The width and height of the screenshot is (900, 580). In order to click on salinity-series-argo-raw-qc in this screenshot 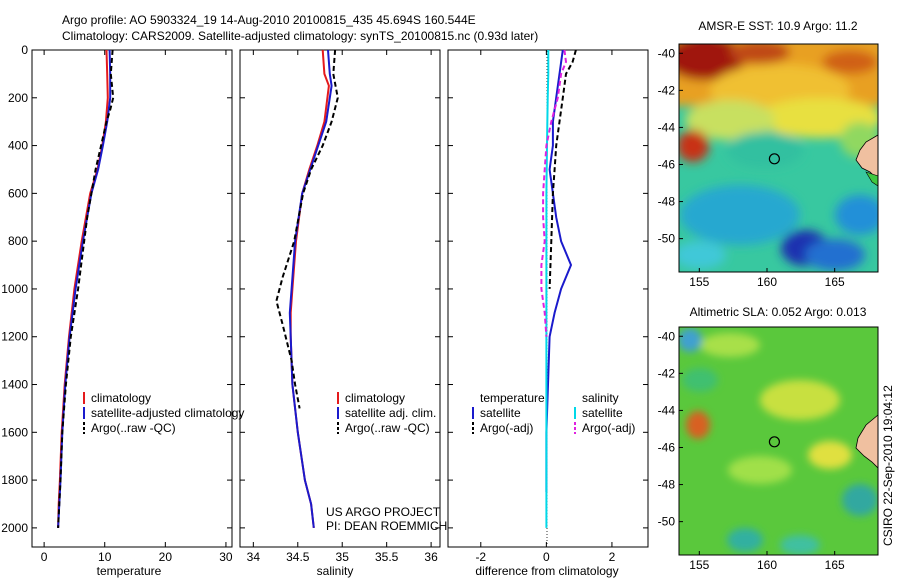, I will do `click(307, 229)`.